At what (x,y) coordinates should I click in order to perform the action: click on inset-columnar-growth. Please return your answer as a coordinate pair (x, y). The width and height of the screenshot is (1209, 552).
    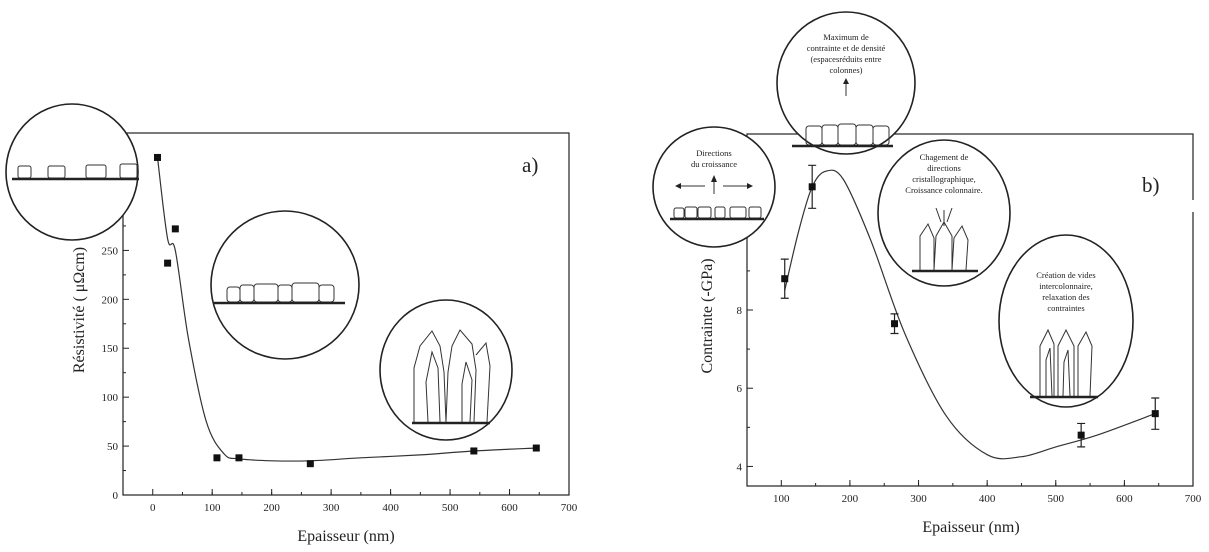
    Looking at the image, I should click on (446, 370).